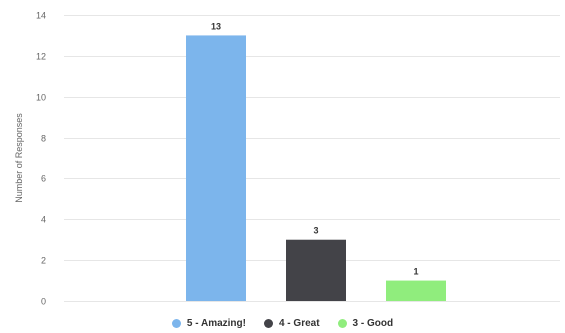  What do you see at coordinates (268, 323) in the screenshot?
I see `legend-swatch-great` at bounding box center [268, 323].